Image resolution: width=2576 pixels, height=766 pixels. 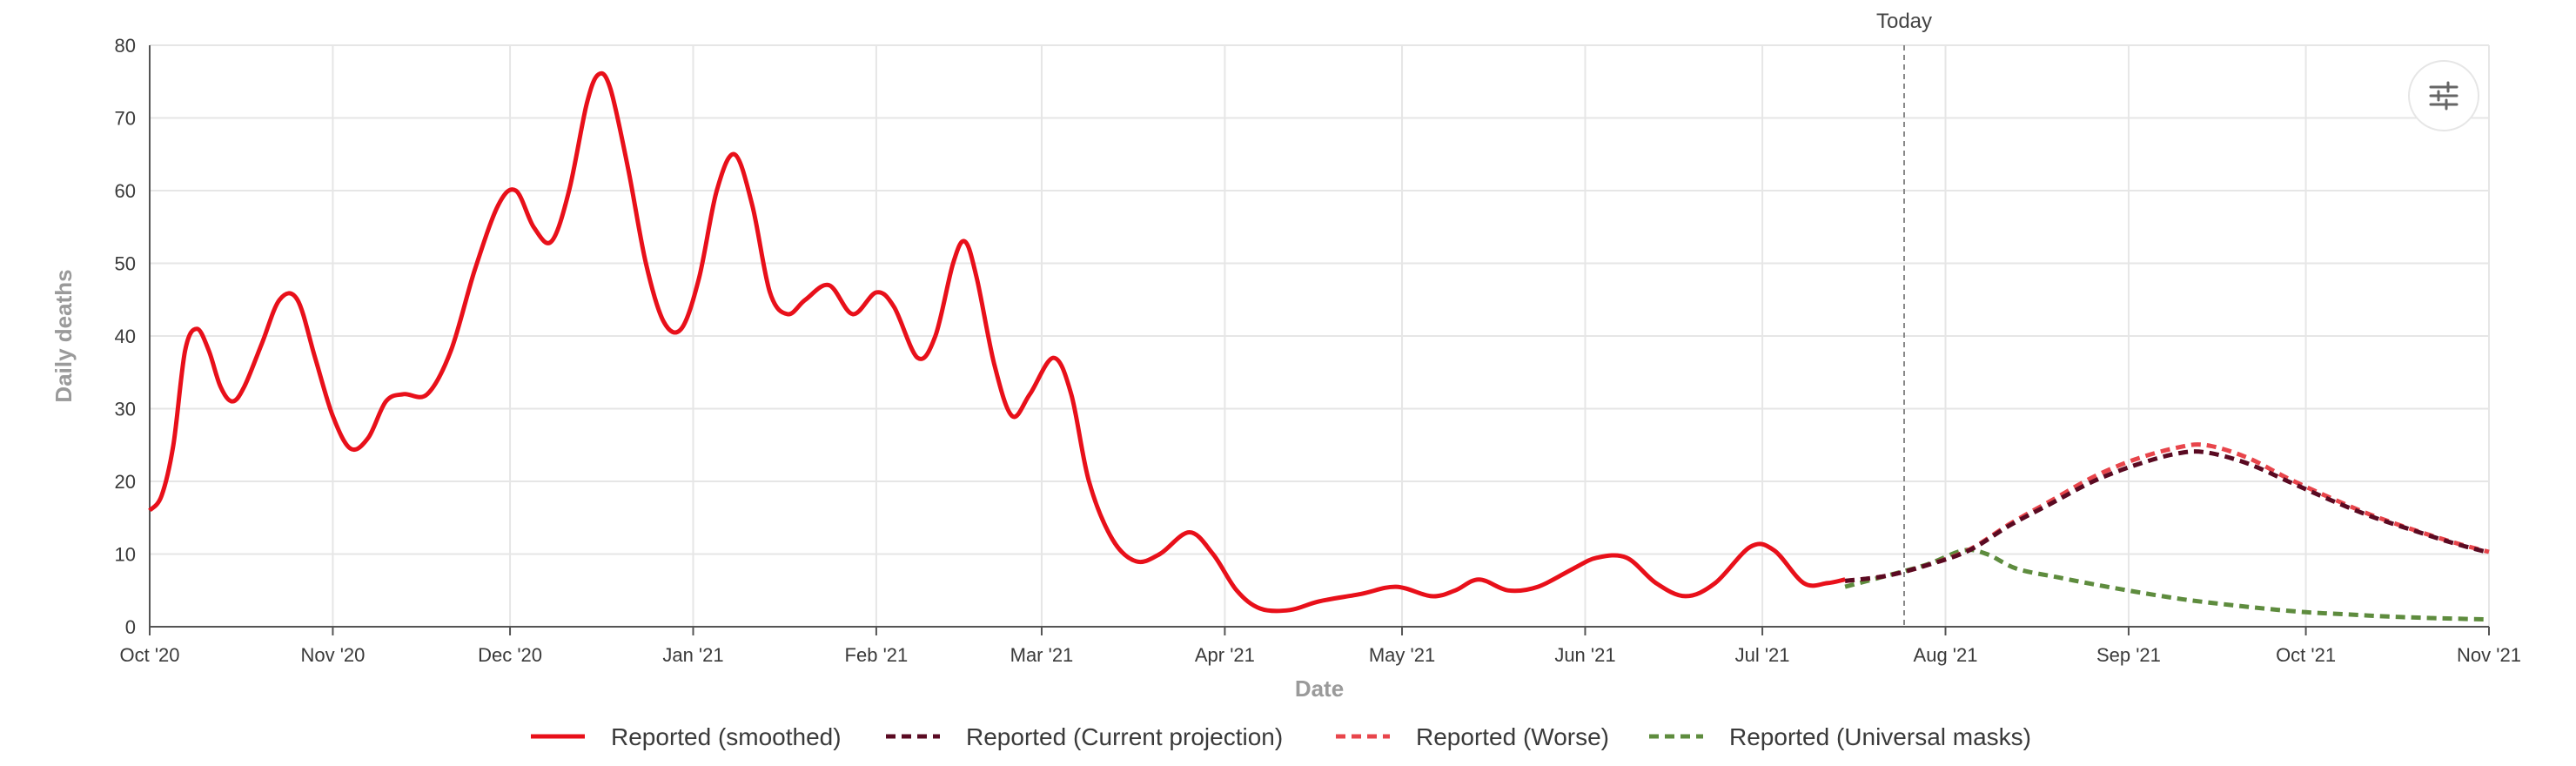 I want to click on y-tick-label: 40, so click(x=126, y=336).